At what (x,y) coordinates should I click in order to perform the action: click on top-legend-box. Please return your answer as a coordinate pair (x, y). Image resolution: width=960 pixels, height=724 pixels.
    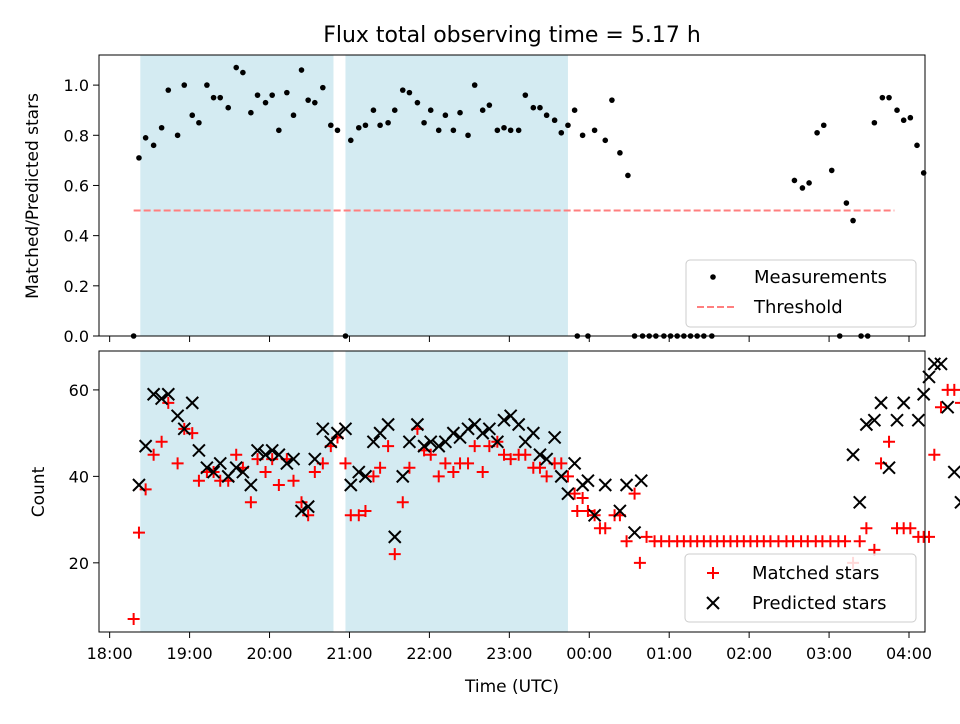
    Looking at the image, I should click on (801, 293).